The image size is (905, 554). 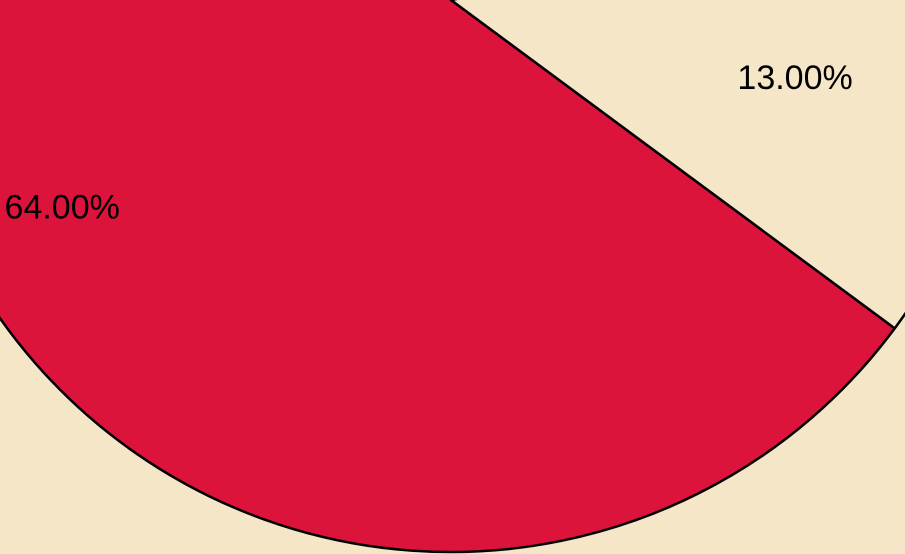 I want to click on slice-label: 13.00%, so click(x=794, y=78).